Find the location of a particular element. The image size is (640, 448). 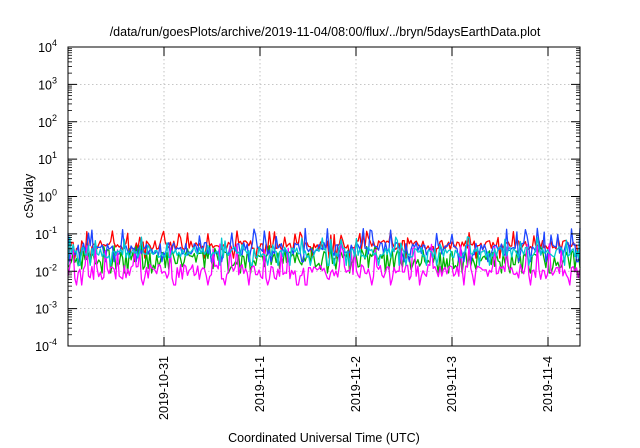

y-tick-label: 10⁻¹ is located at coordinates (46, 233).